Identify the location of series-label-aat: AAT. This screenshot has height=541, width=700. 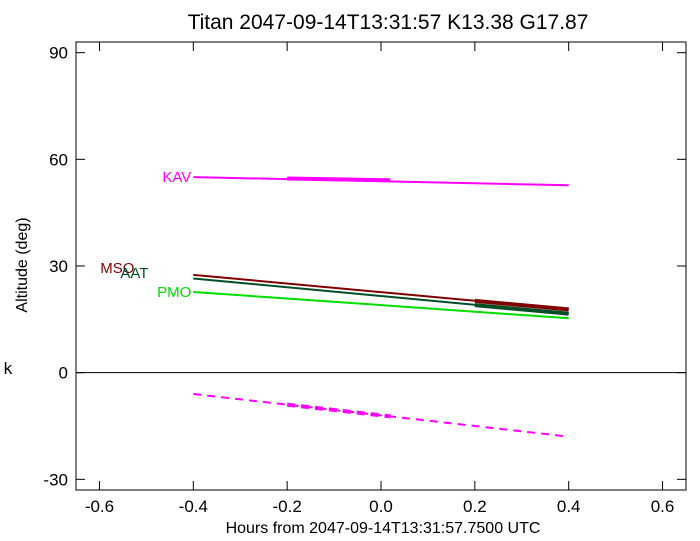
(134, 273).